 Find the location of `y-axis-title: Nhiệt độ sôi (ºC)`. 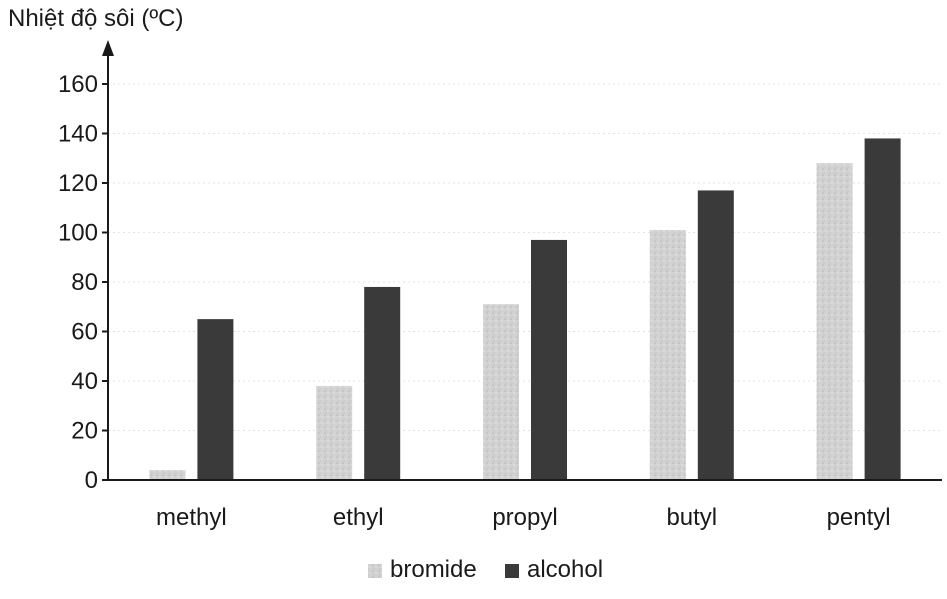

y-axis-title: Nhiệt độ sôi (ºC) is located at coordinates (96, 18).